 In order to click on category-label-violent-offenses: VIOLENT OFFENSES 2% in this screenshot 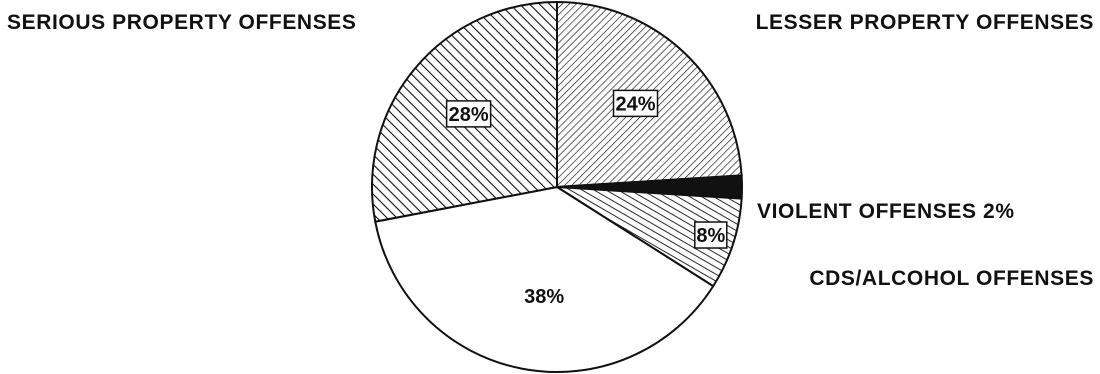, I will do `click(886, 211)`.